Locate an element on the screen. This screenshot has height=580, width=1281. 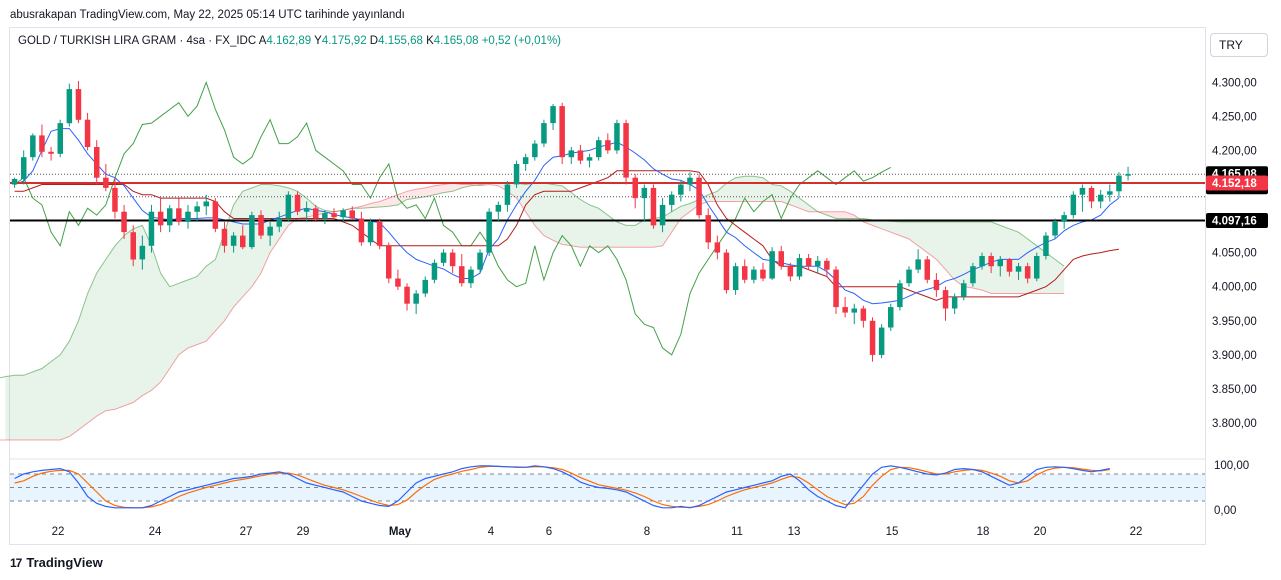
footer-brand: 17 TradingView is located at coordinates (56, 562).